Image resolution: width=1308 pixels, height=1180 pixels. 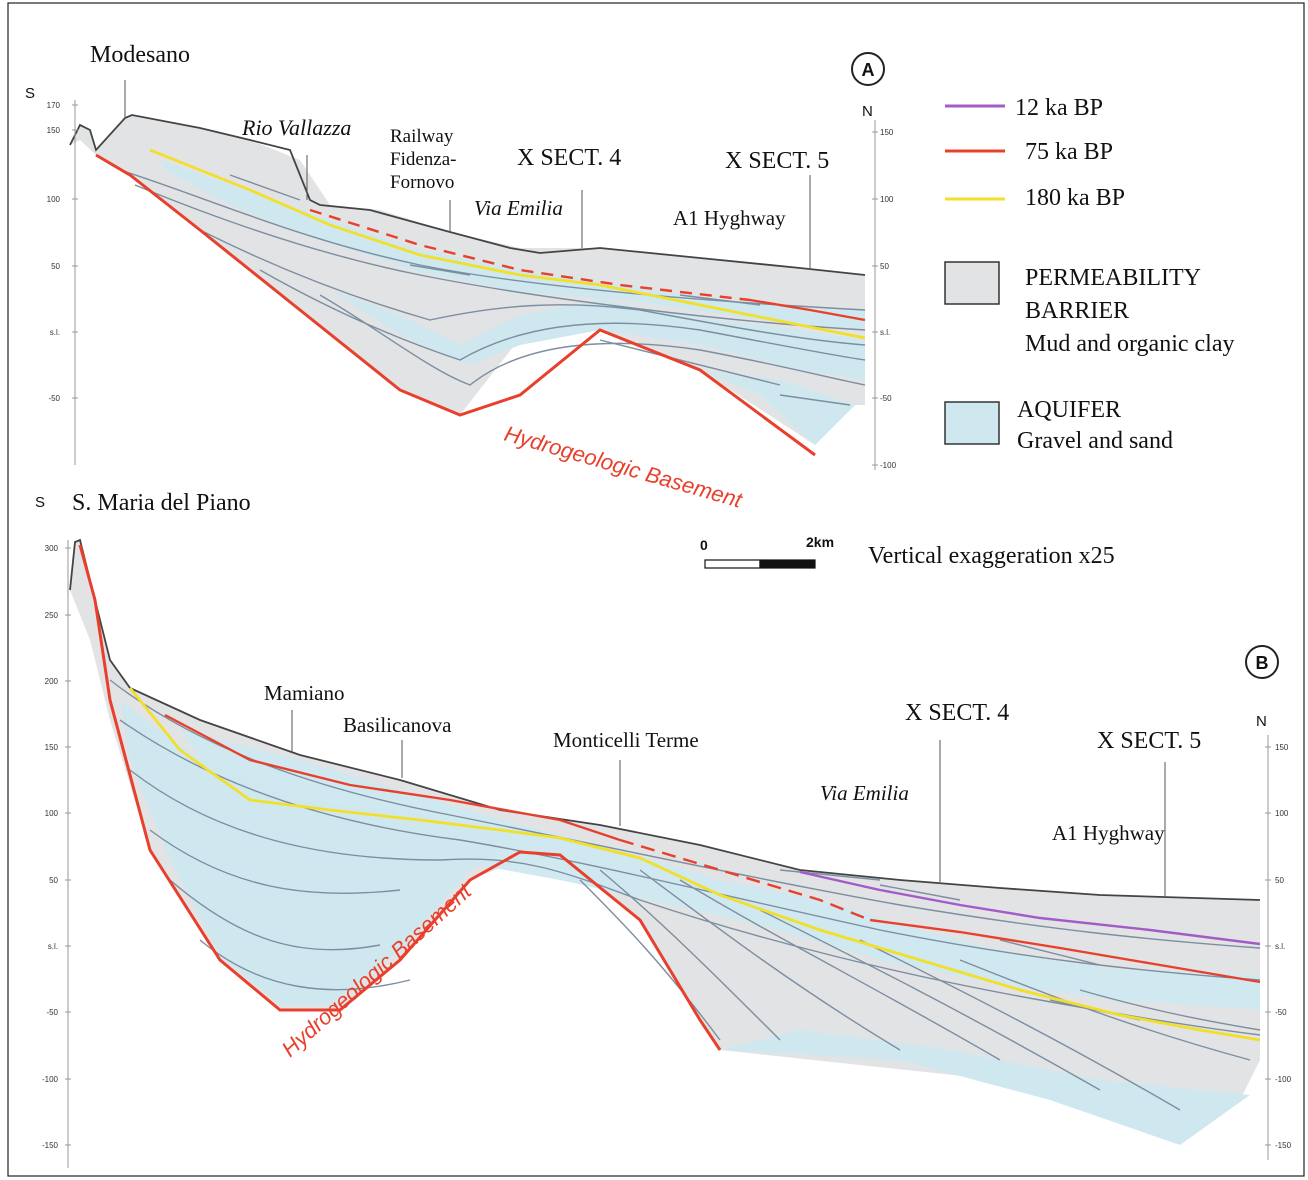 I want to click on section-a-right-axis-tick-label: 50, so click(x=884, y=266).